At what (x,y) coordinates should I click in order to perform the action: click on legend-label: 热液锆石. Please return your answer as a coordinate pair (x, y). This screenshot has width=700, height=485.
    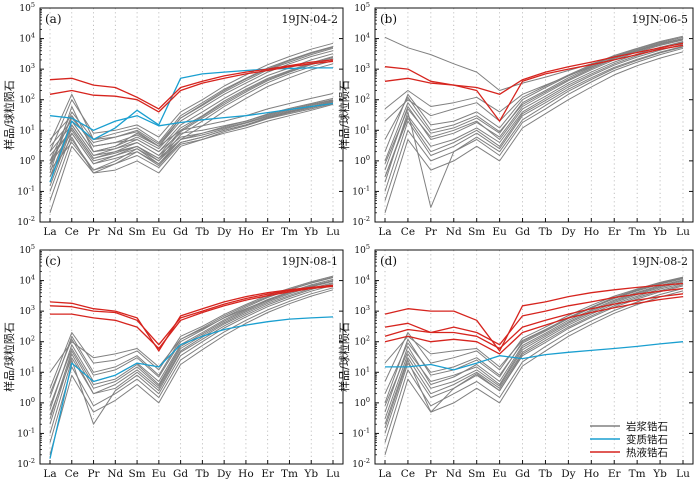
    Looking at the image, I should click on (647, 452).